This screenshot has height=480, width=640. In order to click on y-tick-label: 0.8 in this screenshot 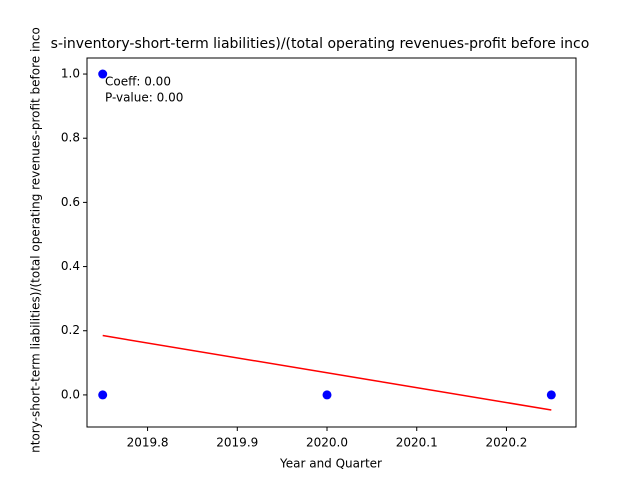, I will do `click(70, 138)`.